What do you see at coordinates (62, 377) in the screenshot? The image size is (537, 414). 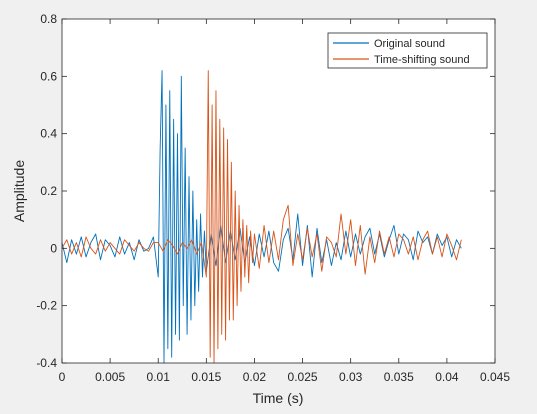 I see `x-tick-label: 0` at bounding box center [62, 377].